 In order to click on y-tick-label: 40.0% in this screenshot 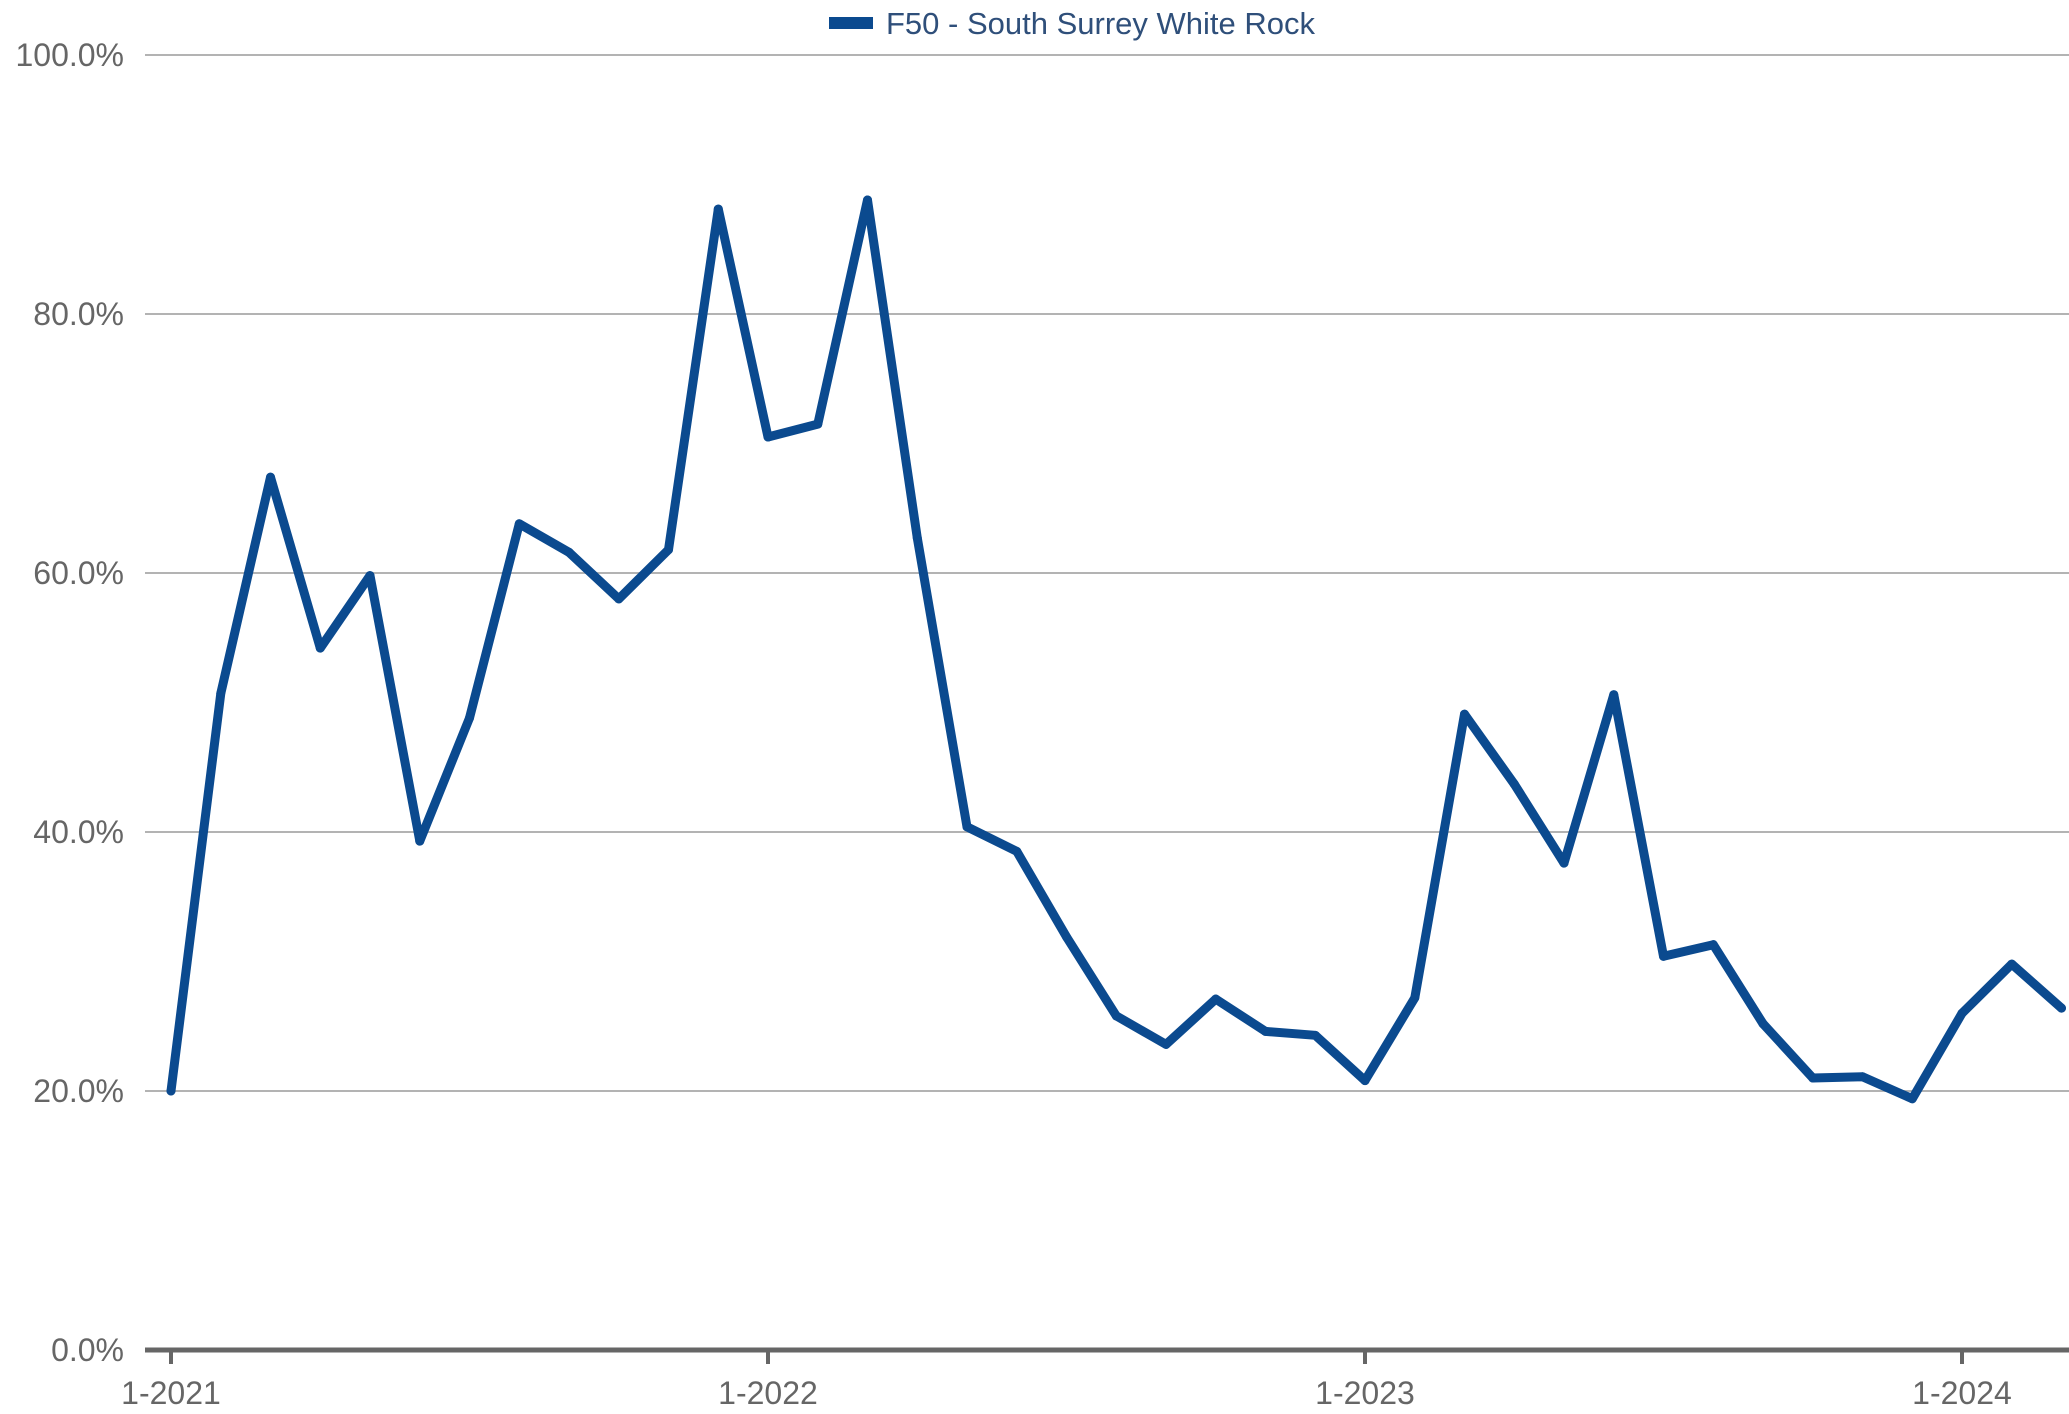, I will do `click(78, 832)`.